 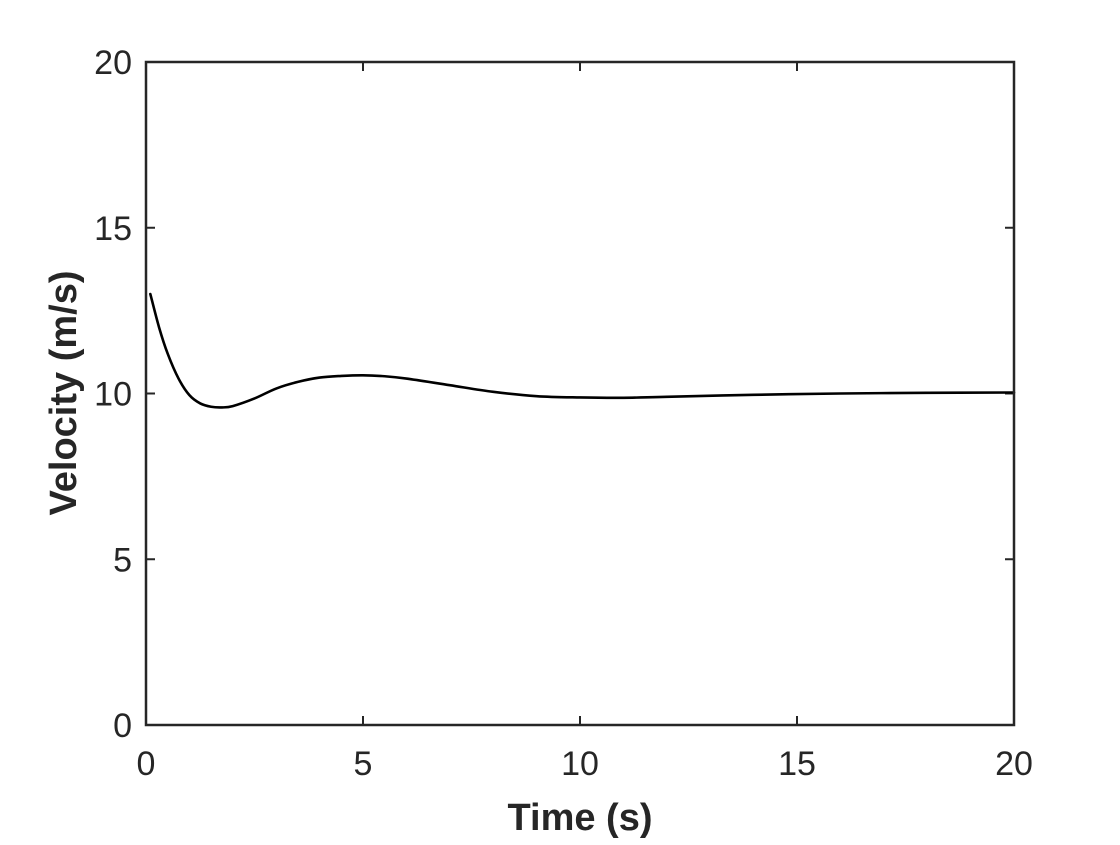 What do you see at coordinates (1014, 764) in the screenshot?
I see `x-tick-label: 20` at bounding box center [1014, 764].